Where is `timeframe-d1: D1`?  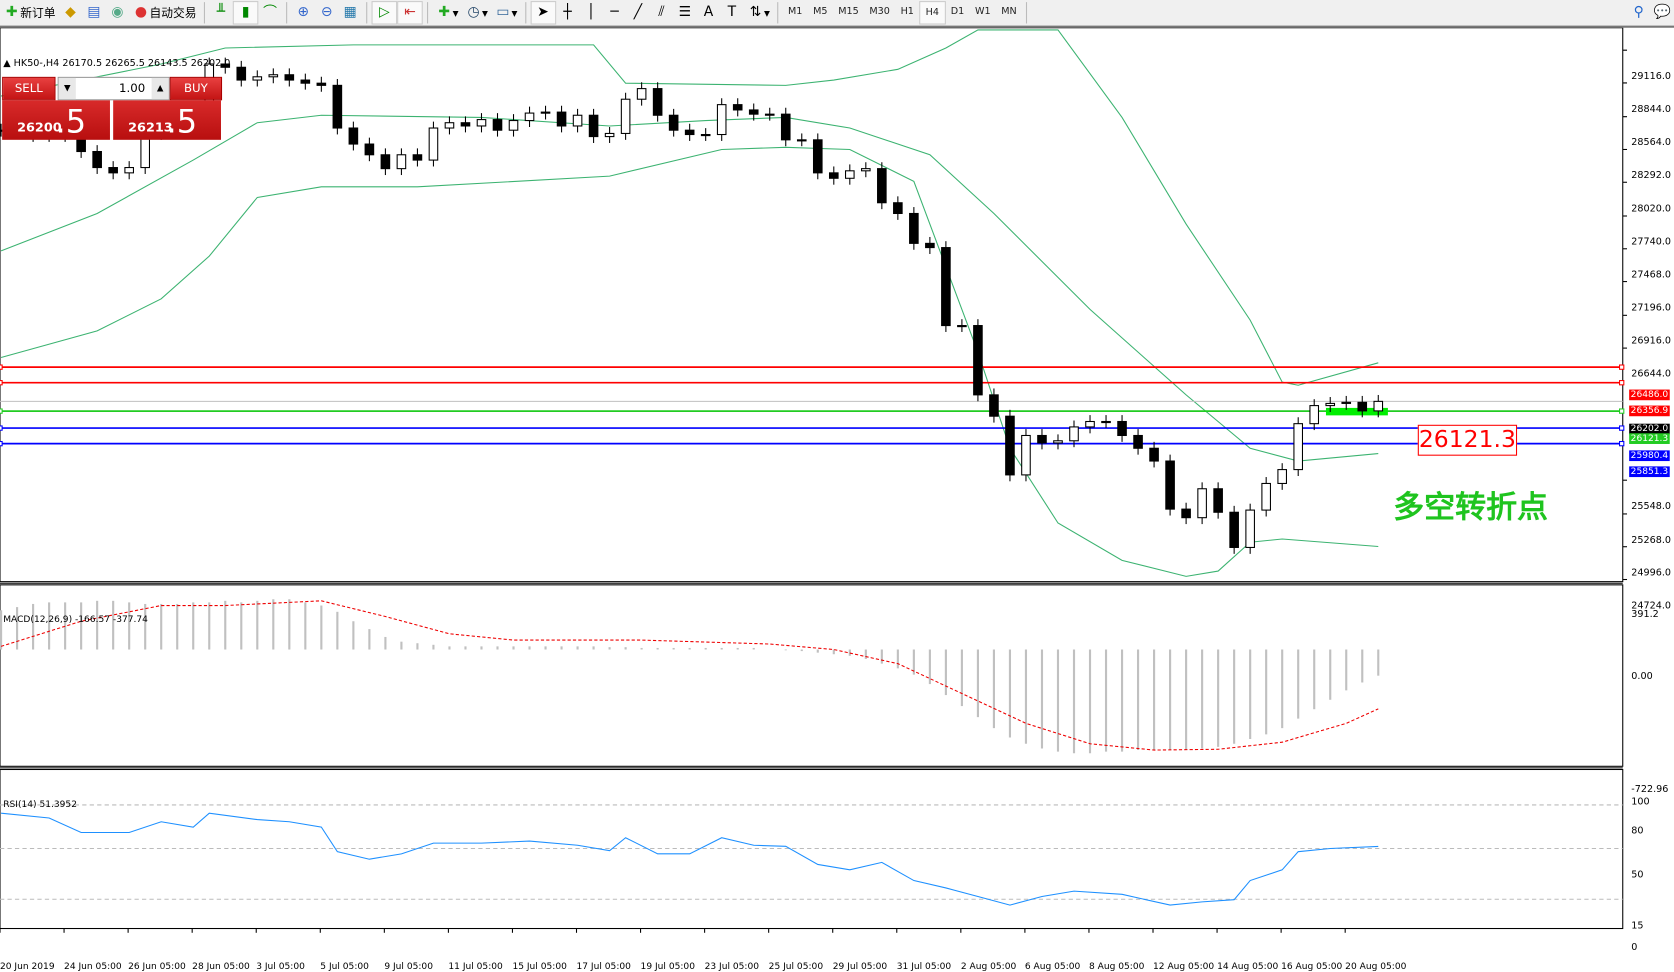 timeframe-d1: D1 is located at coordinates (957, 12).